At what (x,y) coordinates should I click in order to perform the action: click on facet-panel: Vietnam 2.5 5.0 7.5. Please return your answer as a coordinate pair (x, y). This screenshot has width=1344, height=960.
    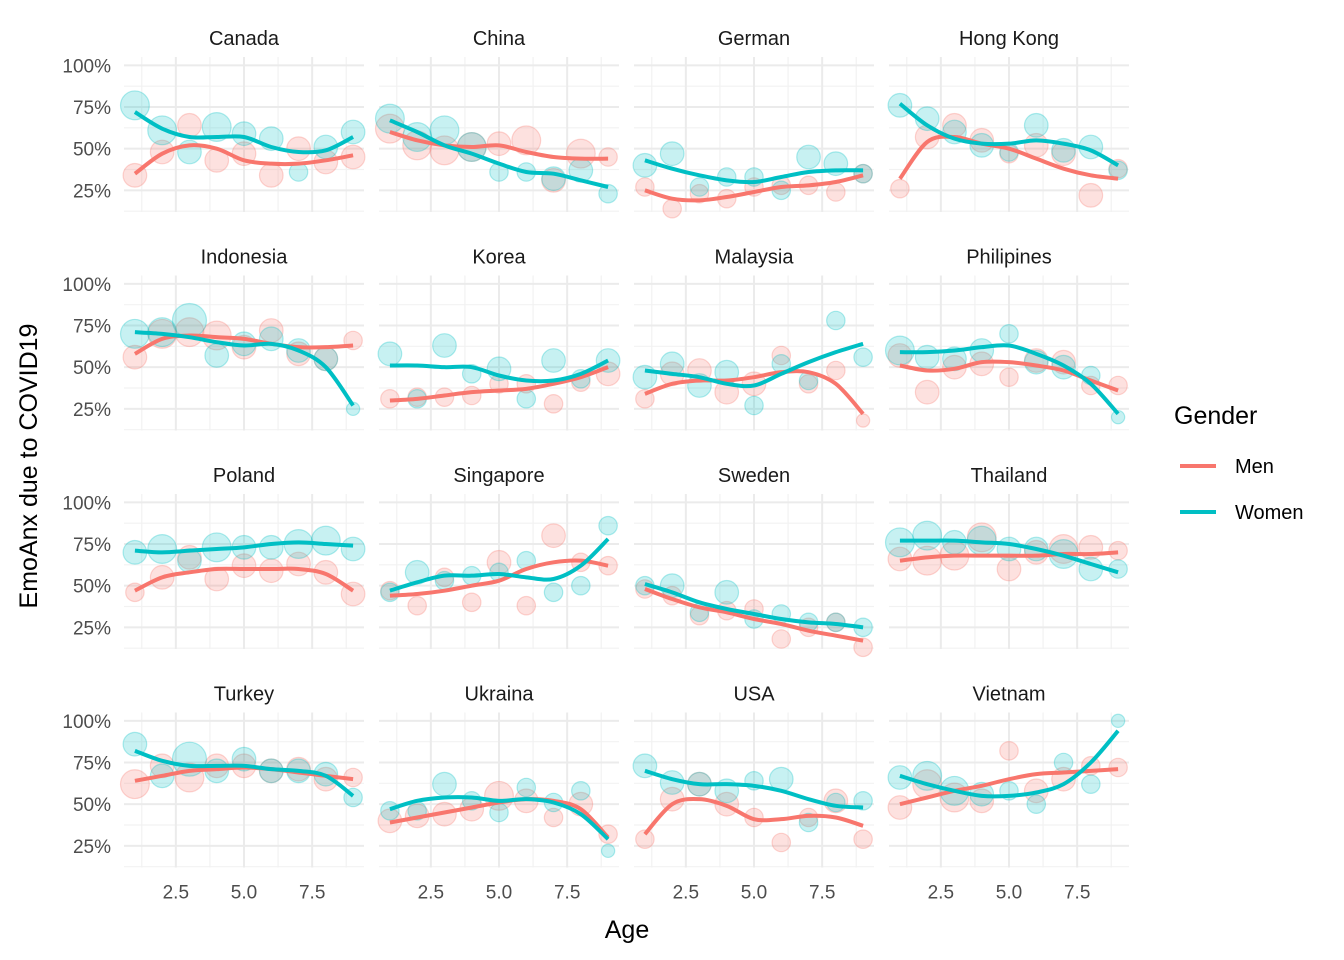
    Looking at the image, I should click on (1008, 794).